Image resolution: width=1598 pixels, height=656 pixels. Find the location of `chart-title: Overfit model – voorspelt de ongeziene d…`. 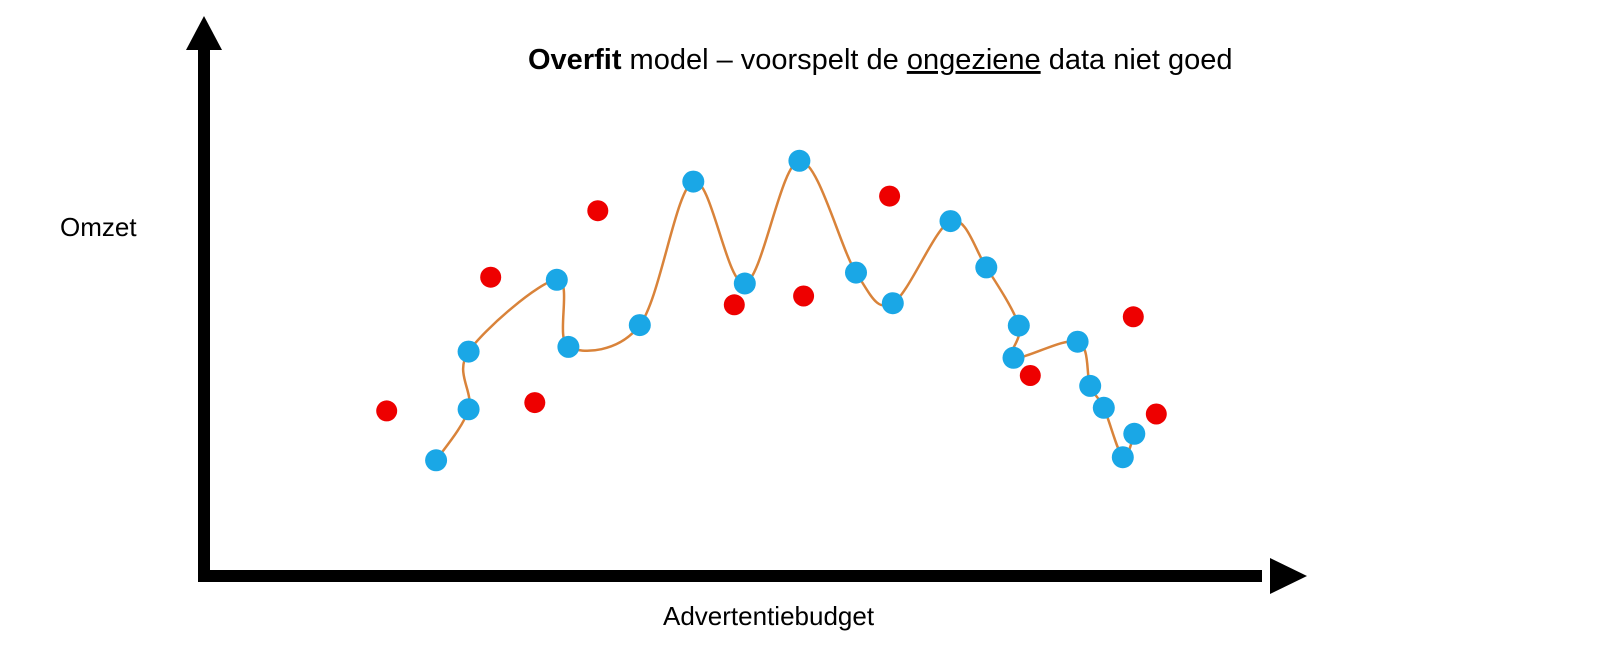

chart-title: Overfit model – voorspelt de ongeziene d… is located at coordinates (880, 60).